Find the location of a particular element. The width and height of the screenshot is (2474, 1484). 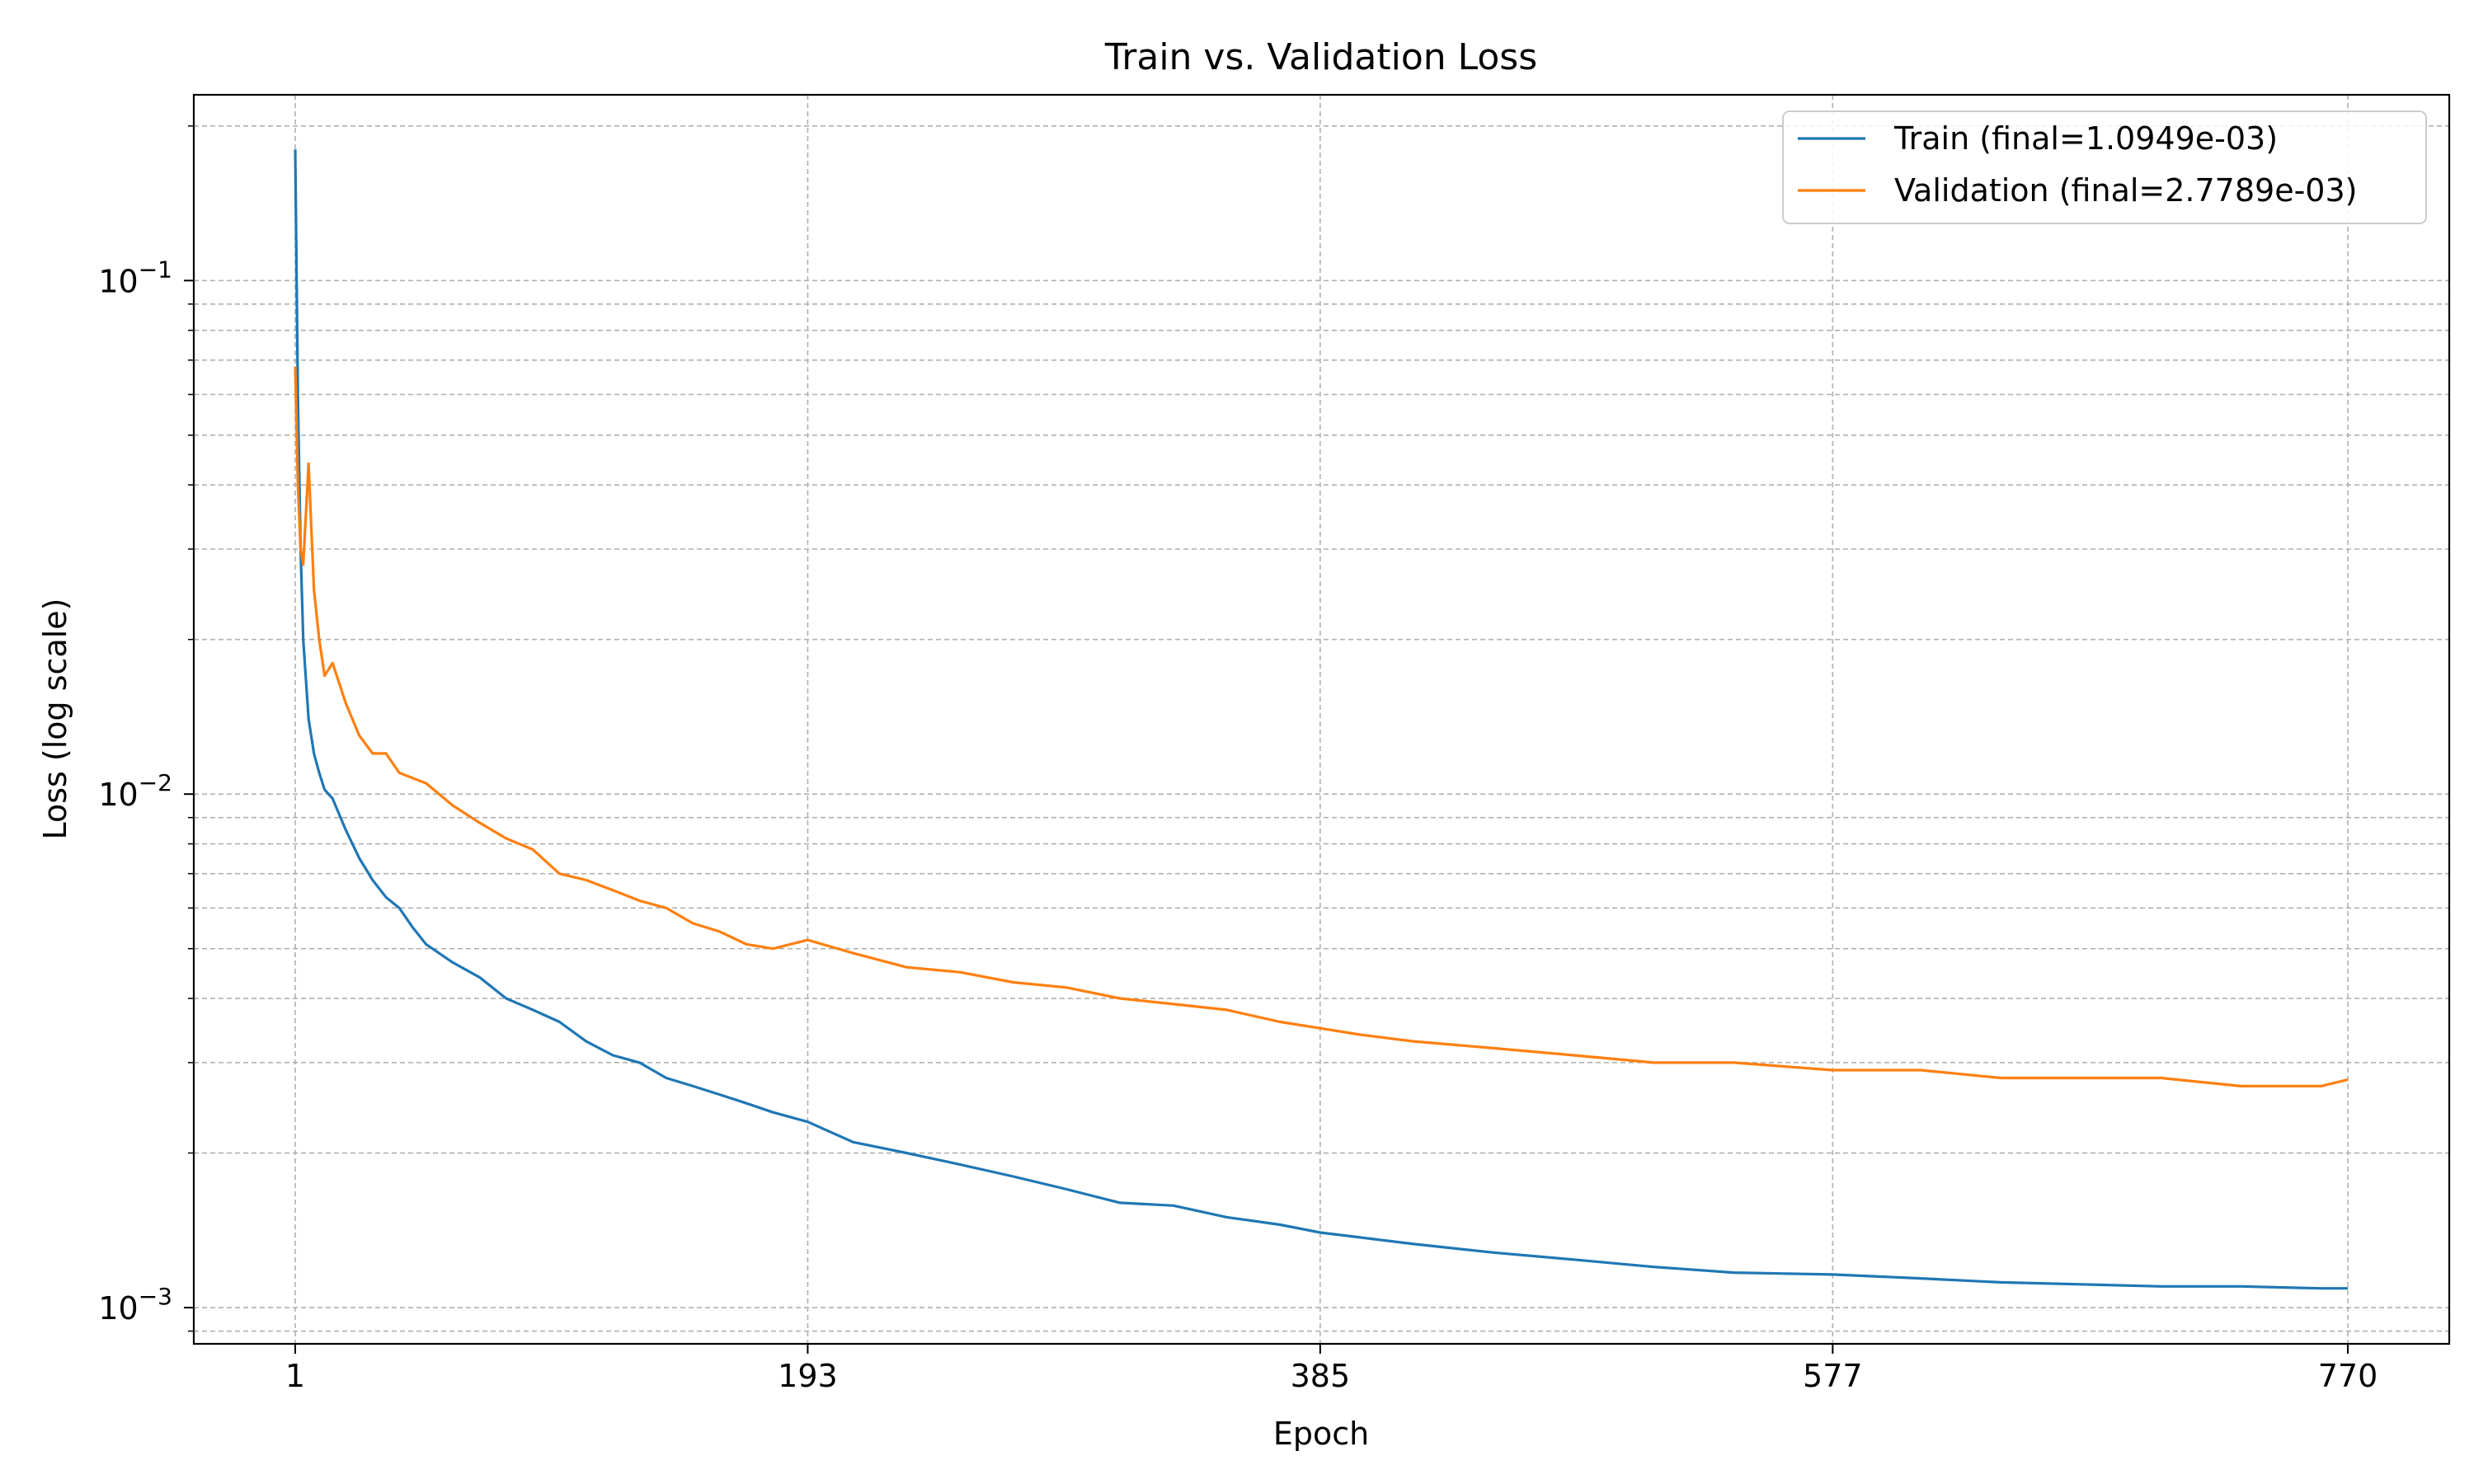

legend-box is located at coordinates (2104, 167).